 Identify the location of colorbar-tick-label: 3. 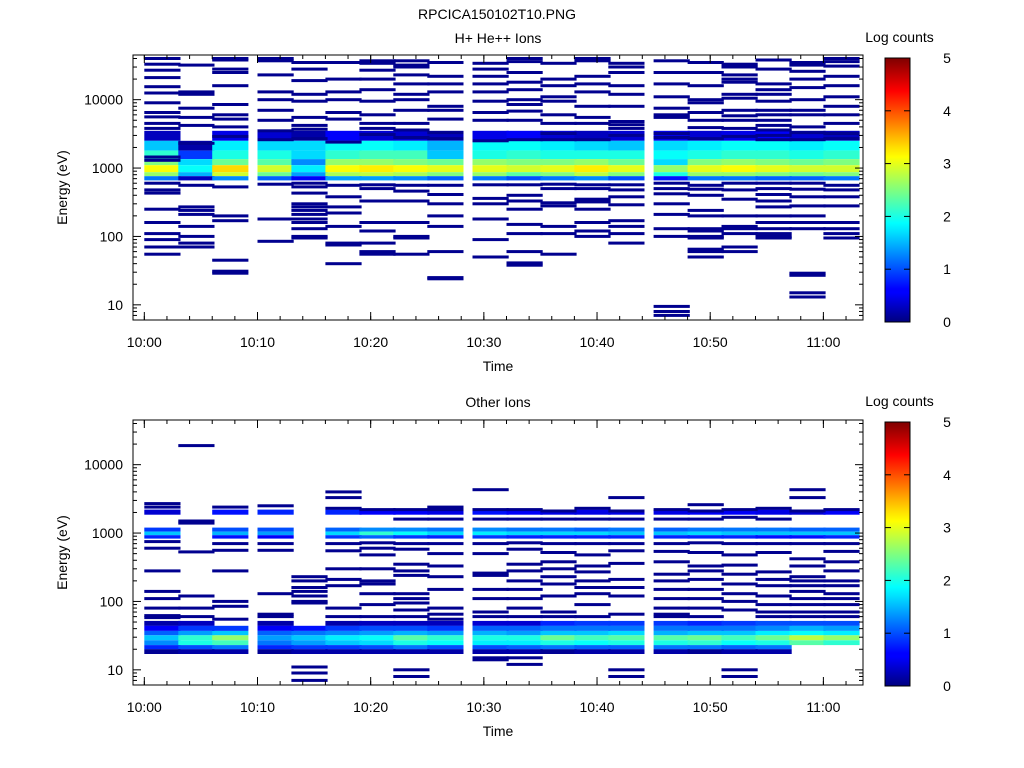
(947, 164).